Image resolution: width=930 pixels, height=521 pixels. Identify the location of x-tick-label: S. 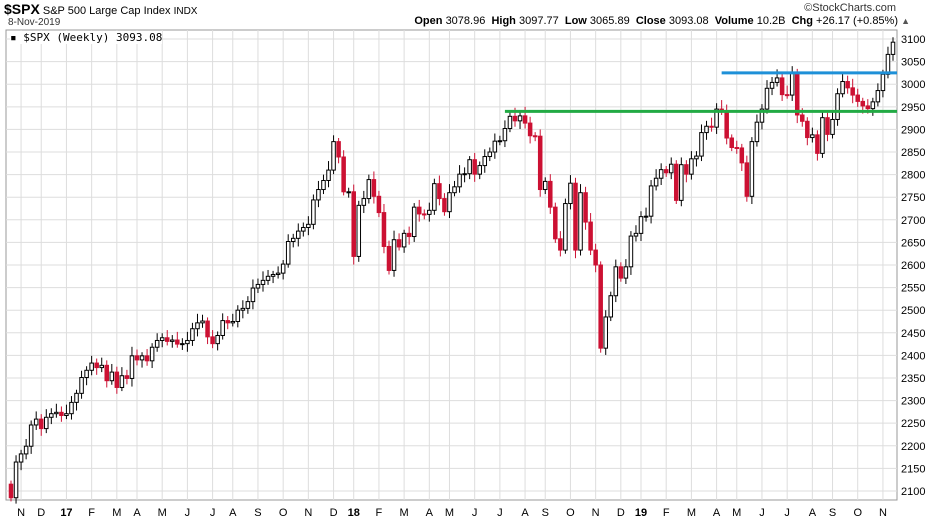
(832, 513).